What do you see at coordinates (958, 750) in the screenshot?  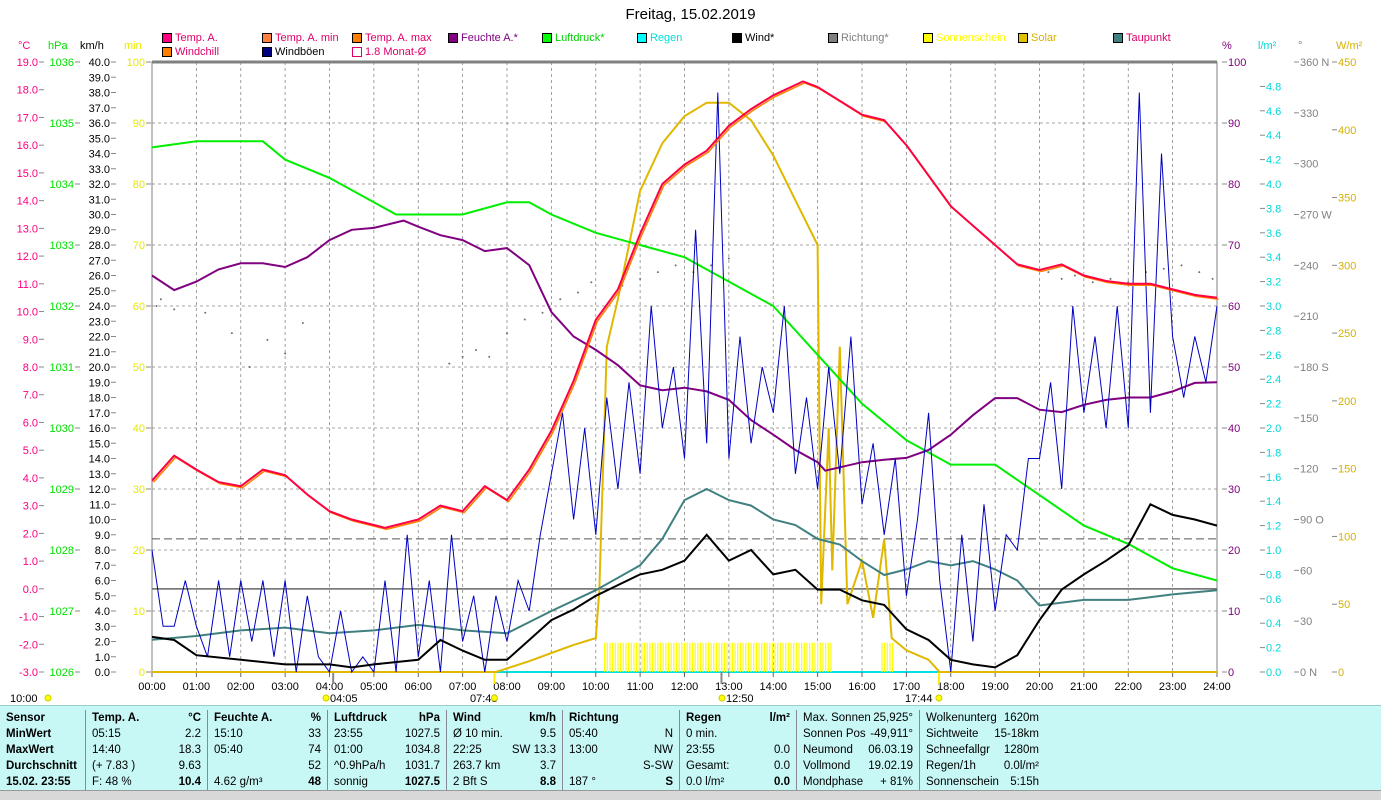 I see `cell-label: Schneefallgr` at bounding box center [958, 750].